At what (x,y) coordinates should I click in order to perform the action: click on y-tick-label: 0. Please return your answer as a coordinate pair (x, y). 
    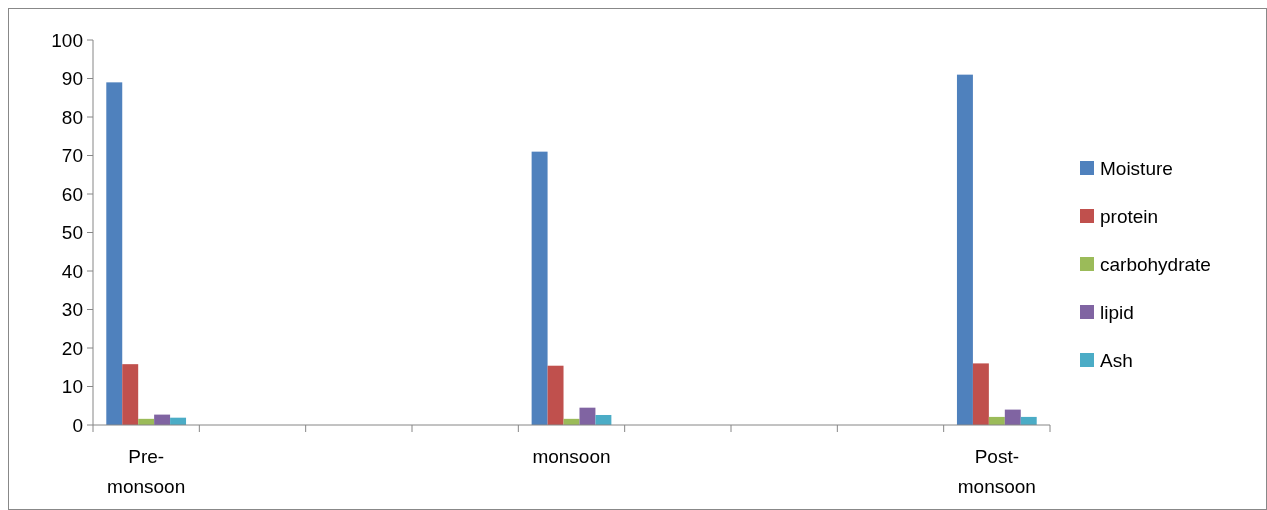
    Looking at the image, I should click on (77, 425).